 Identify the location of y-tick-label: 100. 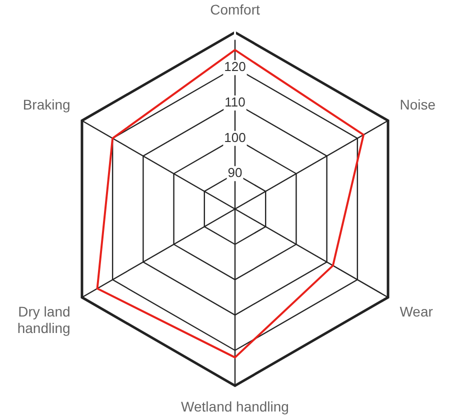
(235, 137).